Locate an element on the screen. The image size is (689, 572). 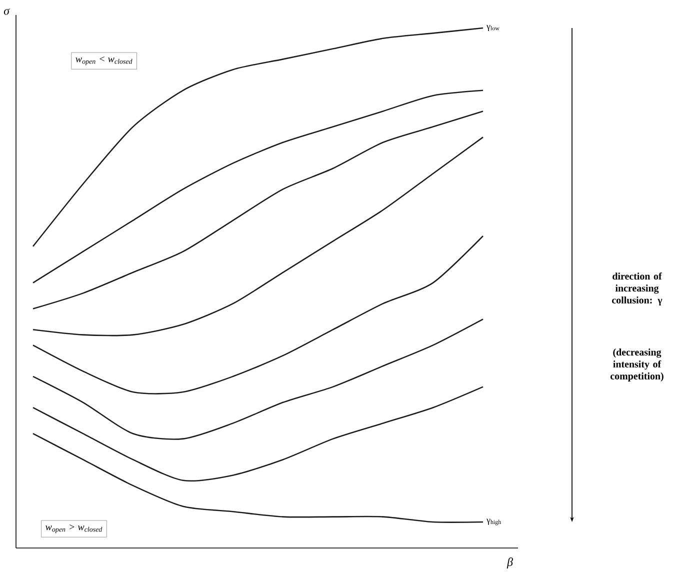
series-label: γ$_{low}$ is located at coordinates (493, 28).